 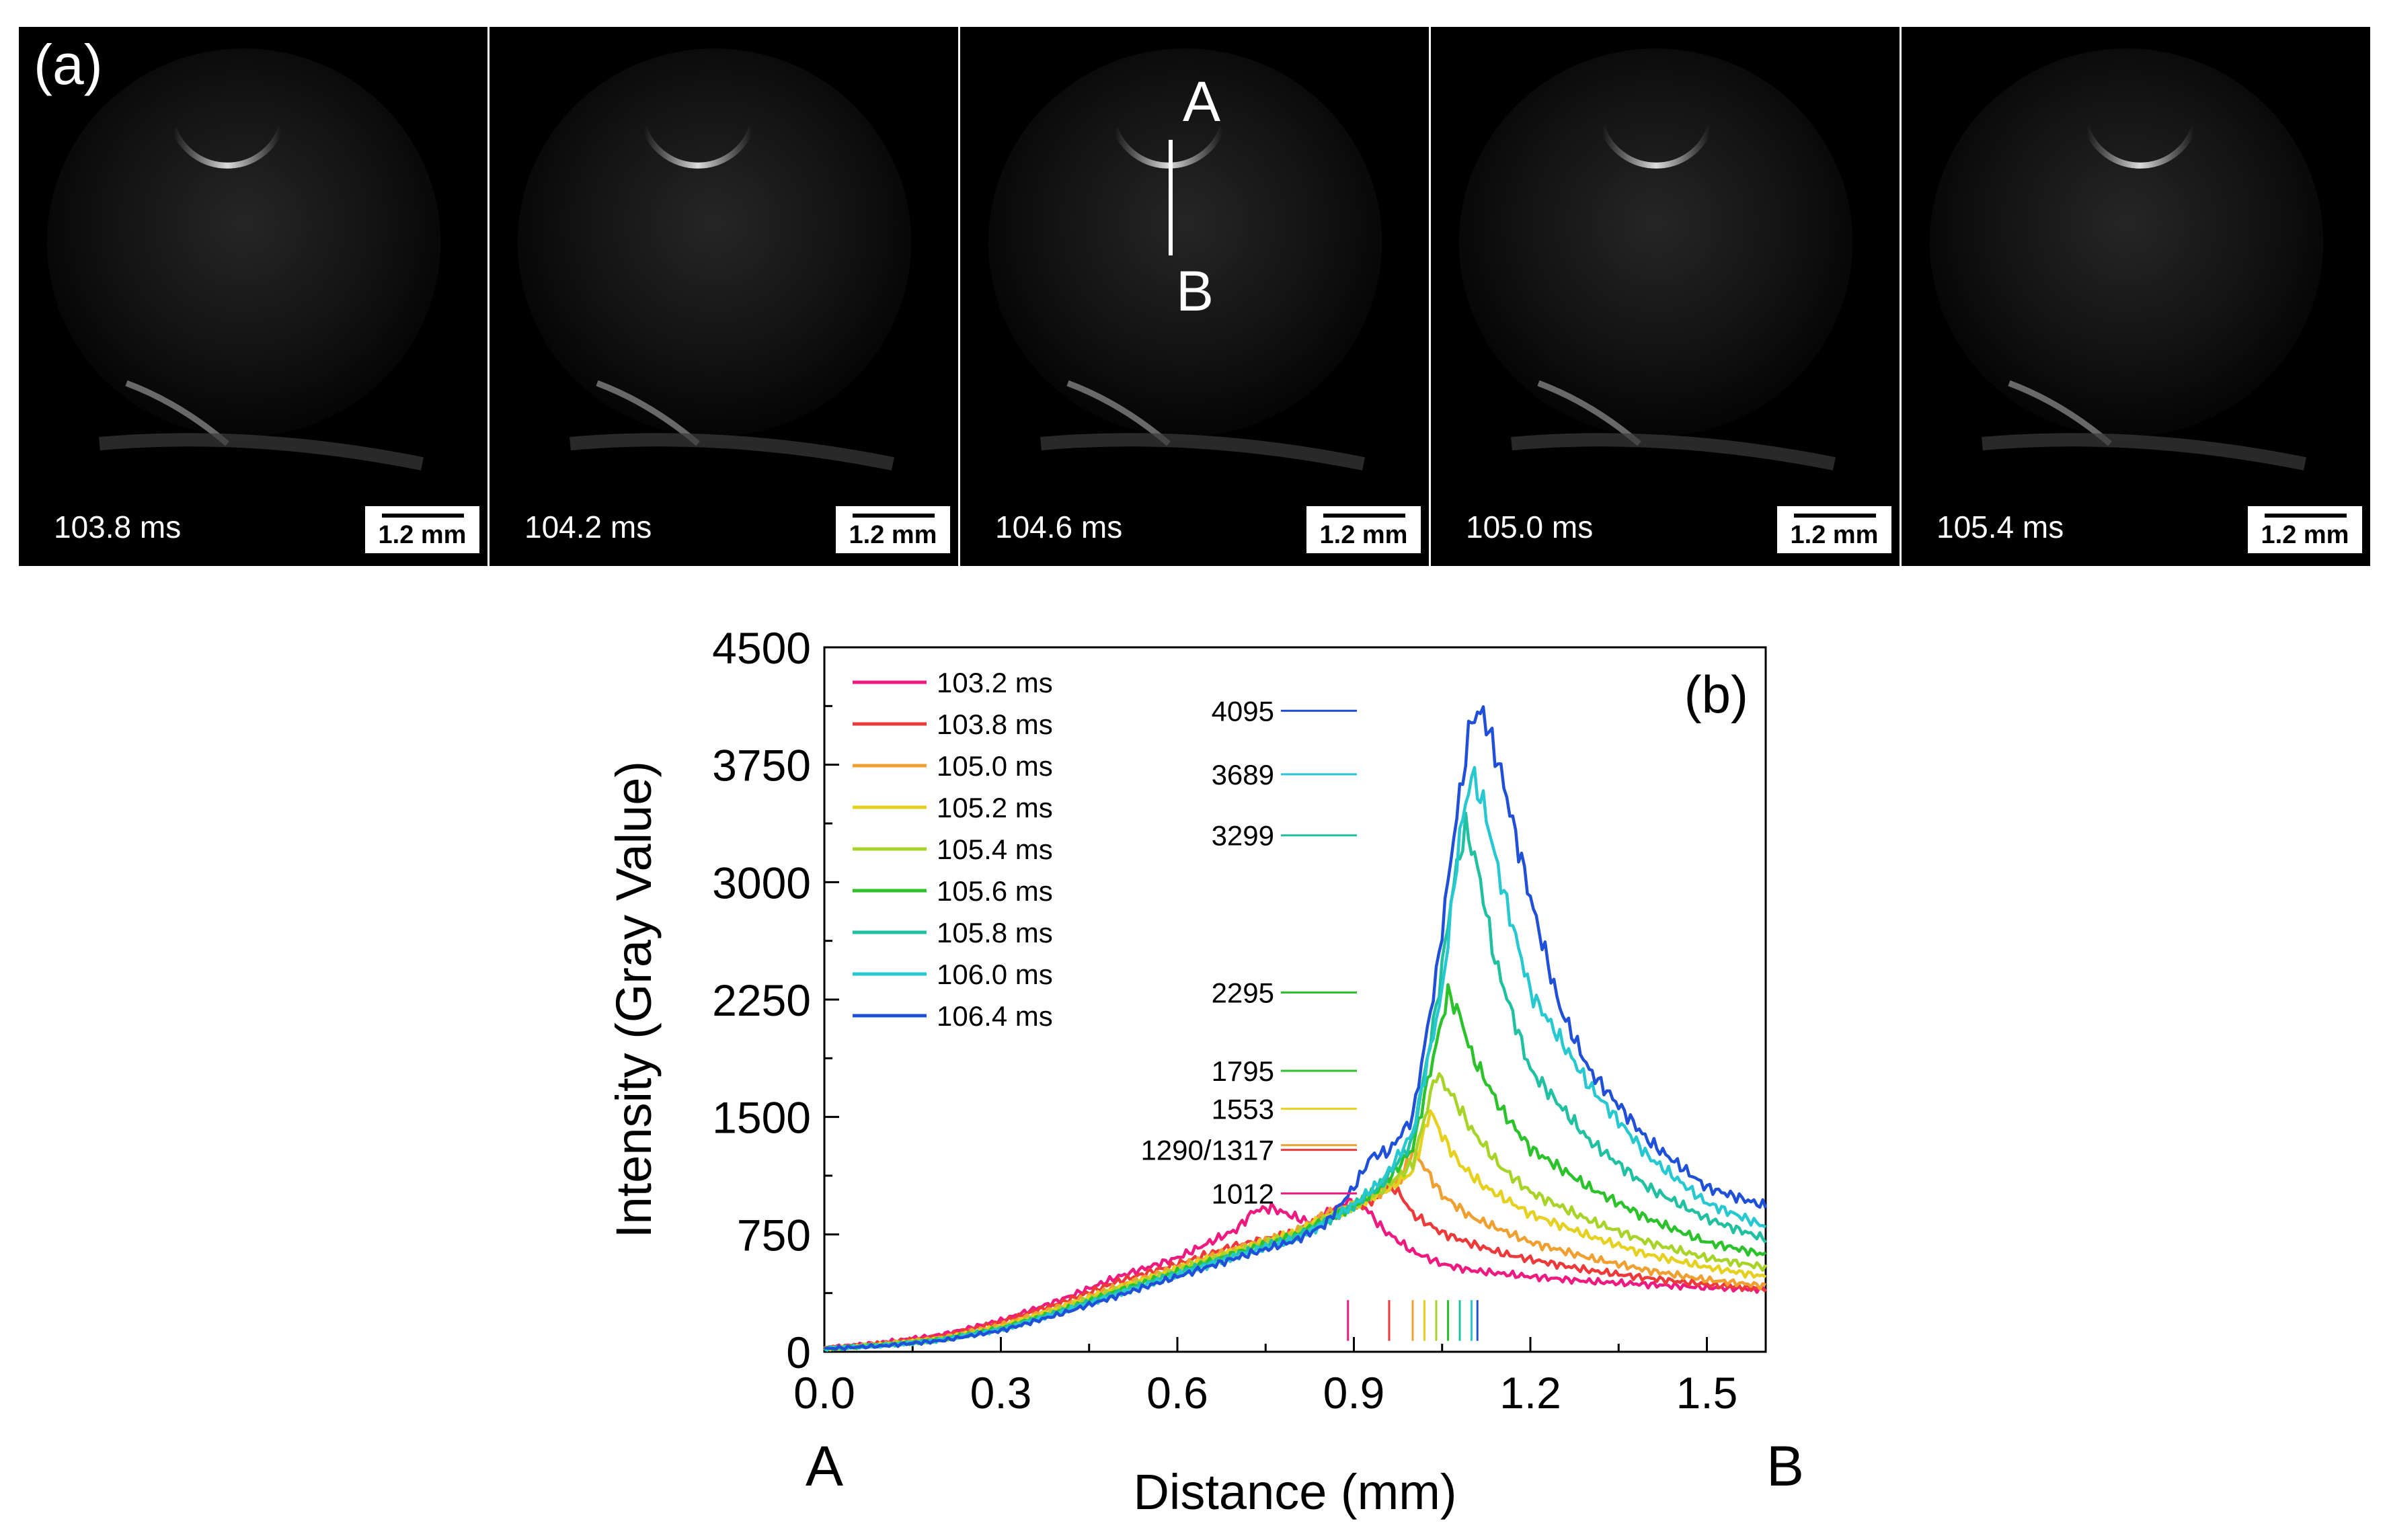 What do you see at coordinates (798, 1352) in the screenshot?
I see `y-tick-label: 0` at bounding box center [798, 1352].